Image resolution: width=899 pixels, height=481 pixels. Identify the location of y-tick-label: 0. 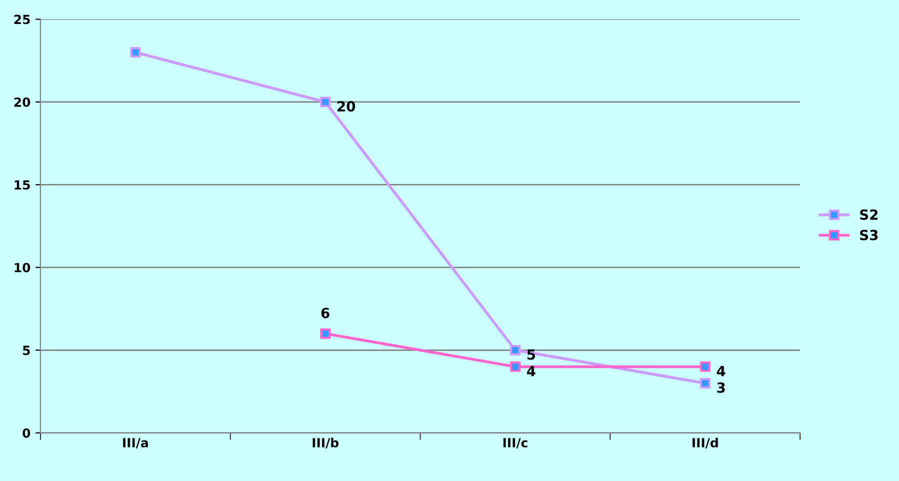
(26, 433).